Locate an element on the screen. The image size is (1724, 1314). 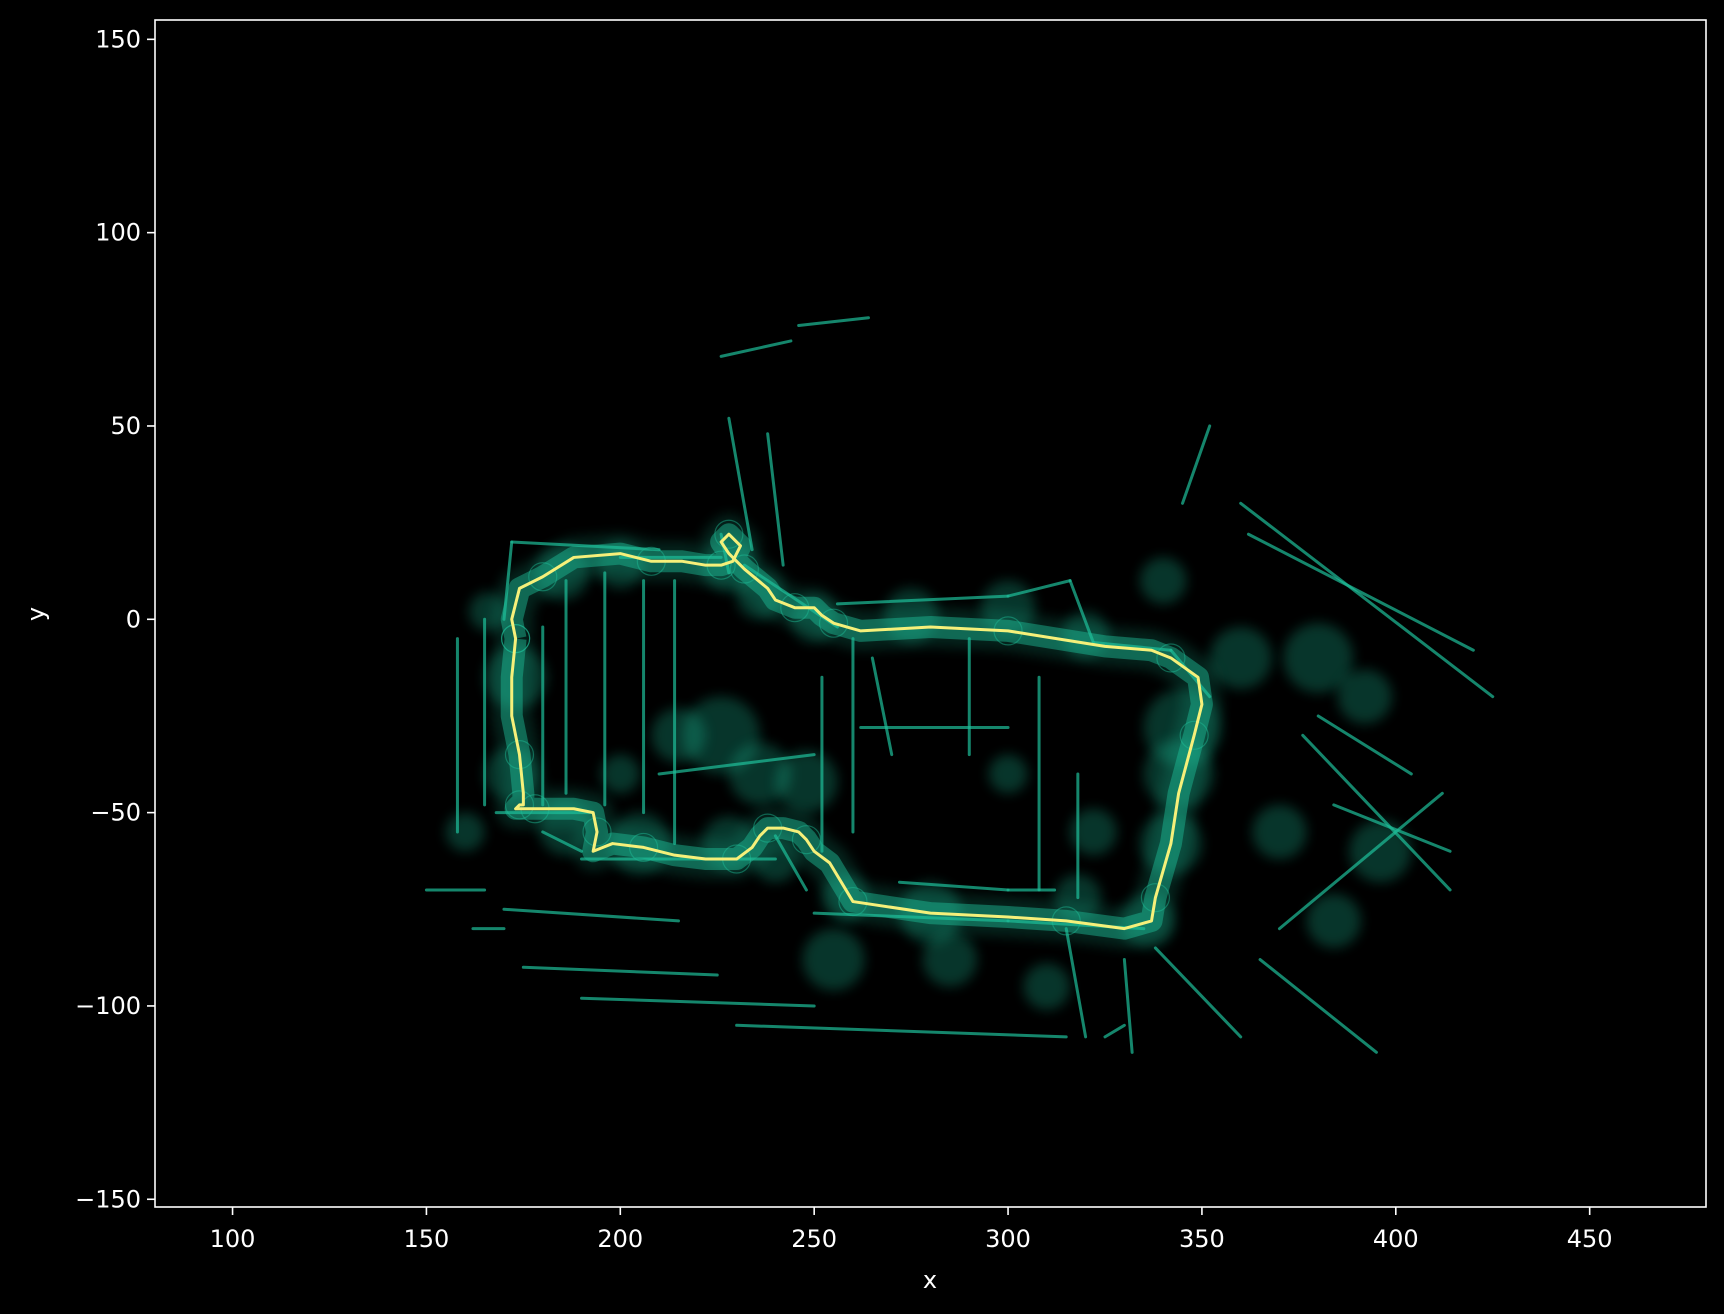
y-tick-label: 100 is located at coordinates (118, 233).